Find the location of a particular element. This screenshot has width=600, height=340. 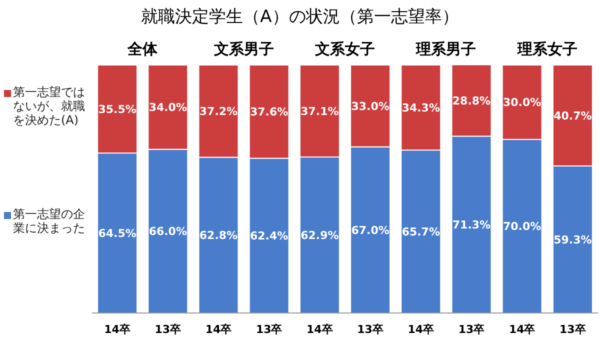

text: 全体 is located at coordinates (142, 49).